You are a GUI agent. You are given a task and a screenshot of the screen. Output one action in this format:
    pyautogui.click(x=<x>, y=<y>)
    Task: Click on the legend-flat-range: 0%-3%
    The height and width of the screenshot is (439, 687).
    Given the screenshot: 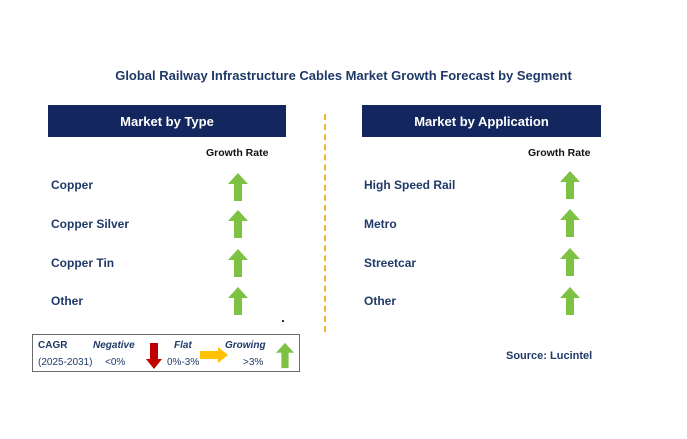 What is the action you would take?
    pyautogui.click(x=183, y=362)
    